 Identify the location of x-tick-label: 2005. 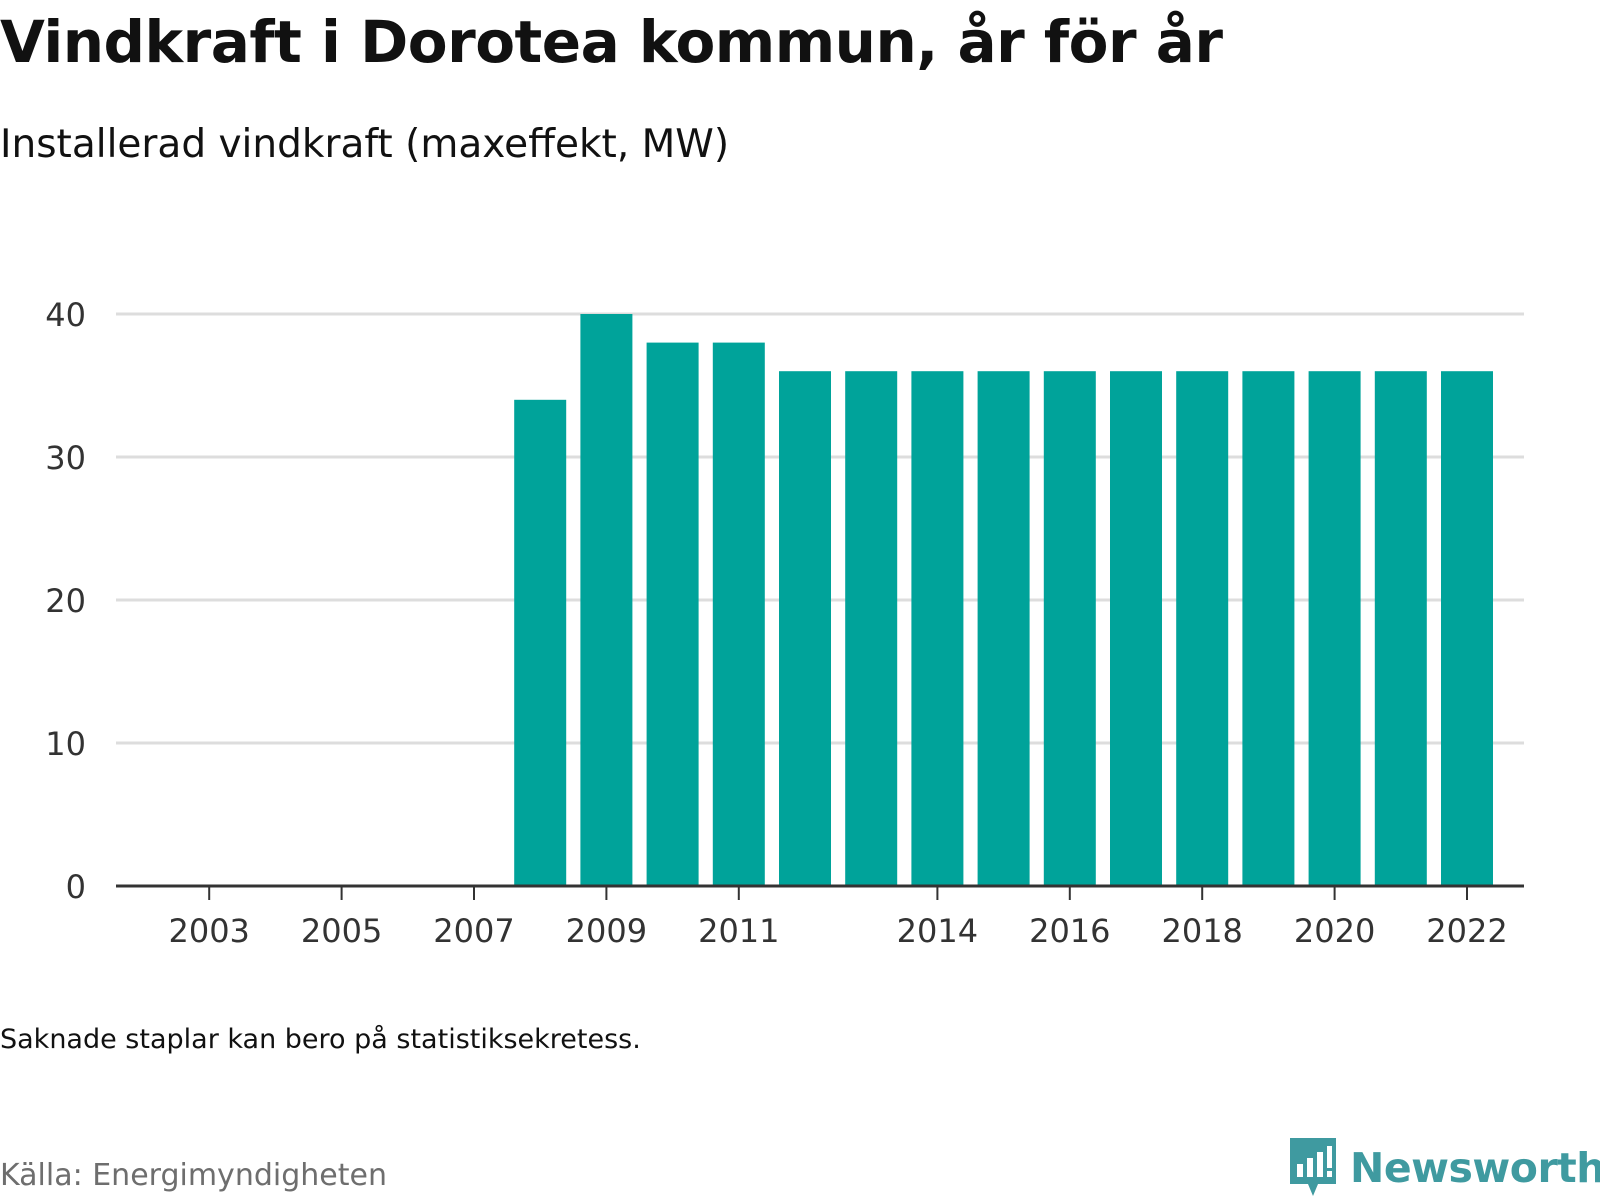
(341, 931).